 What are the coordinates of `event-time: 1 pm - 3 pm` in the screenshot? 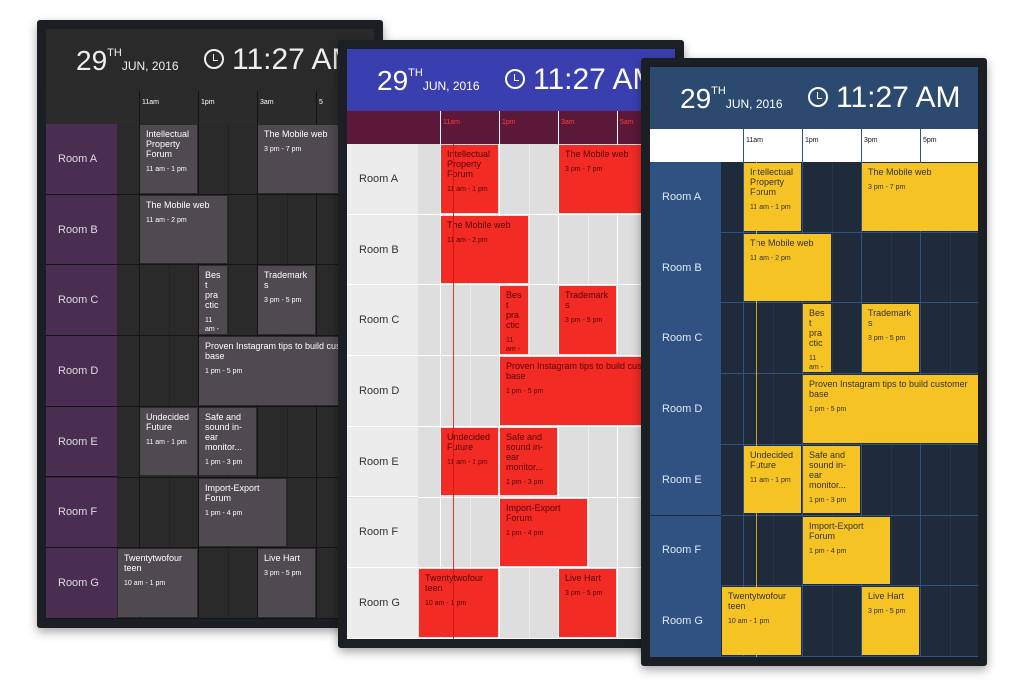 It's located at (828, 500).